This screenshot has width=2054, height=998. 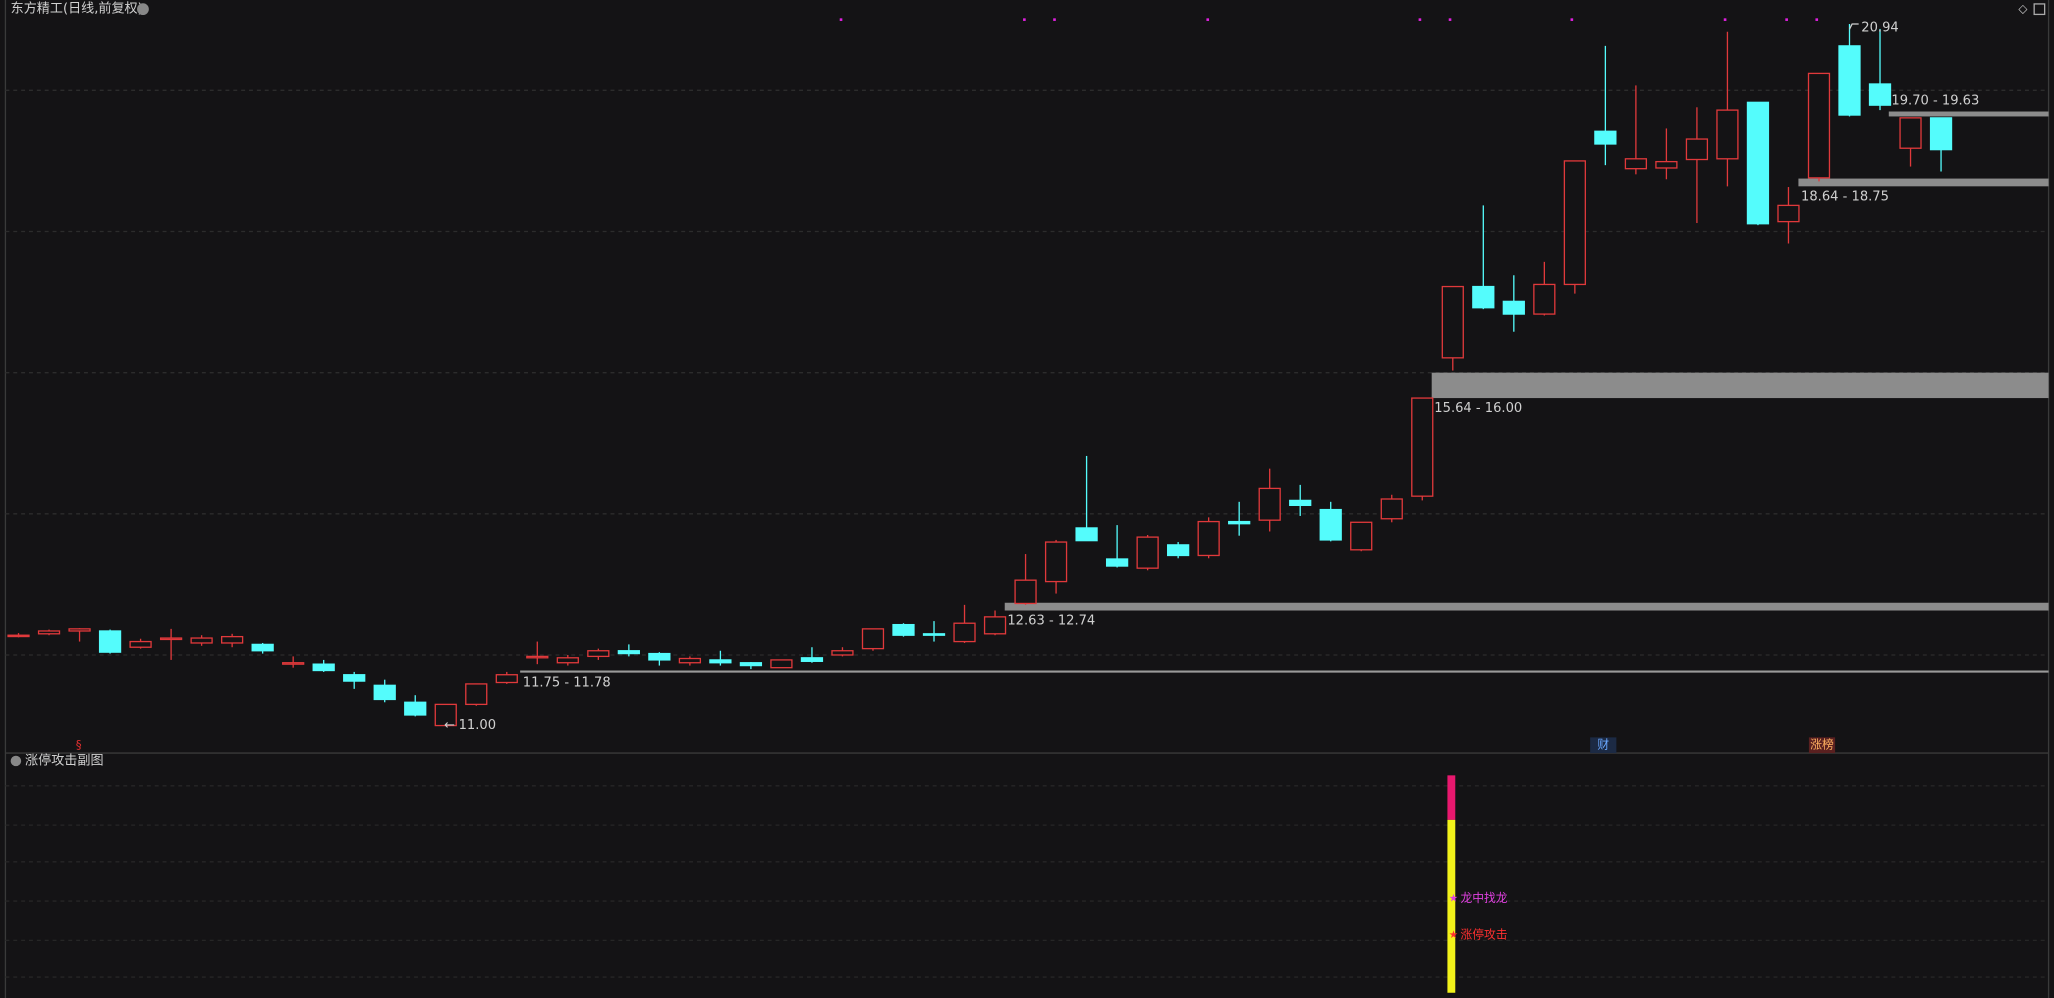 I want to click on zone-label: 12.63 - 12.74, so click(x=1051, y=620).